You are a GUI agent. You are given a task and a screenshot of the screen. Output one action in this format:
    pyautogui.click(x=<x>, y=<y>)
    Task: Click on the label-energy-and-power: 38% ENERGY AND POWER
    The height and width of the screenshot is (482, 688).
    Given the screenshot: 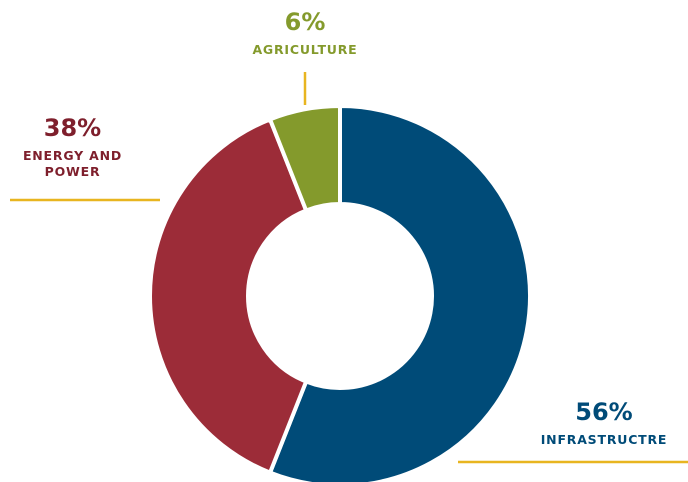 What is the action you would take?
    pyautogui.click(x=72, y=147)
    